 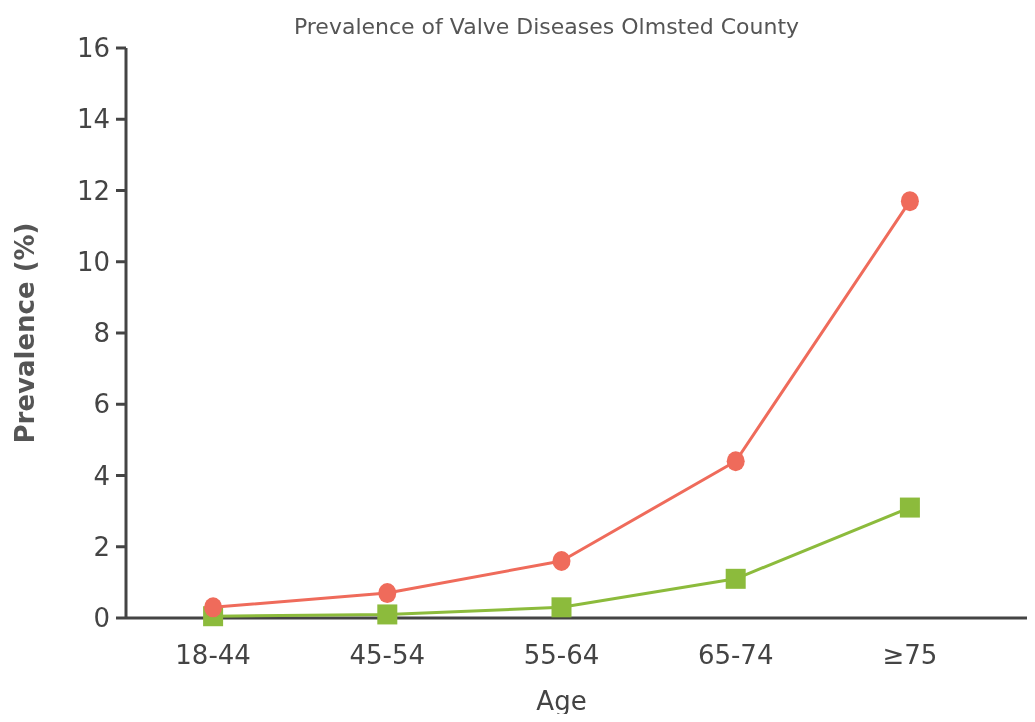 What do you see at coordinates (93, 261) in the screenshot?
I see `y-tick-label: 10` at bounding box center [93, 261].